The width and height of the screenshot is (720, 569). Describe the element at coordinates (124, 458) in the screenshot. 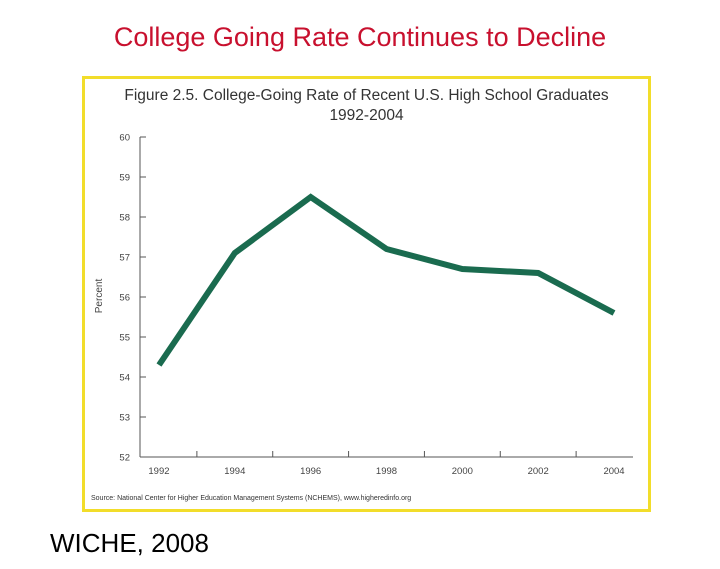

I see `y-tick-label-52: 52` at that location.